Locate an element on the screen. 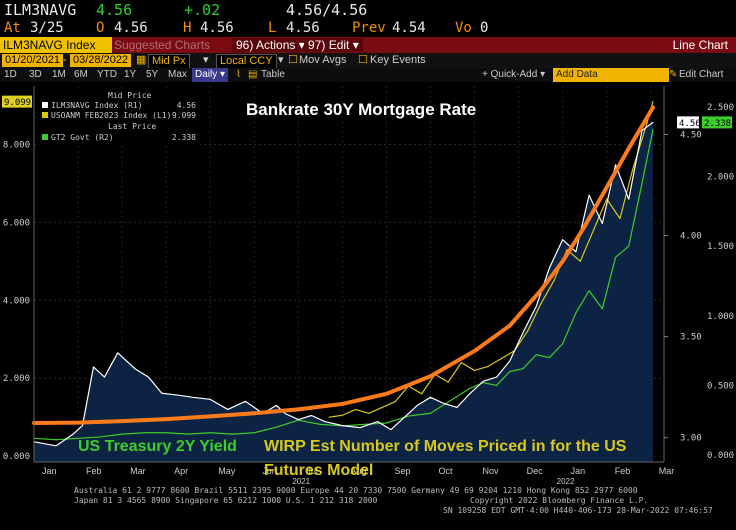 This screenshot has width=736, height=530. high-label: H is located at coordinates (187, 28).